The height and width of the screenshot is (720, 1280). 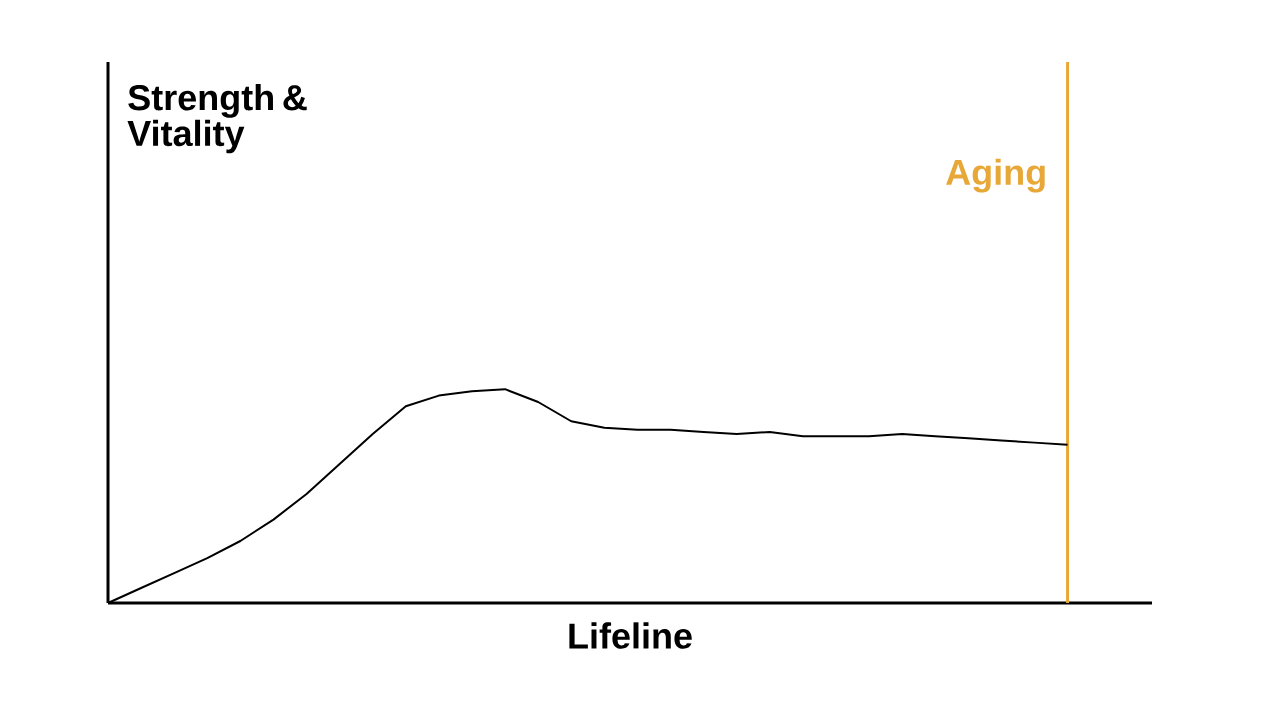 I want to click on text: Strength & Vitality, so click(x=217, y=119).